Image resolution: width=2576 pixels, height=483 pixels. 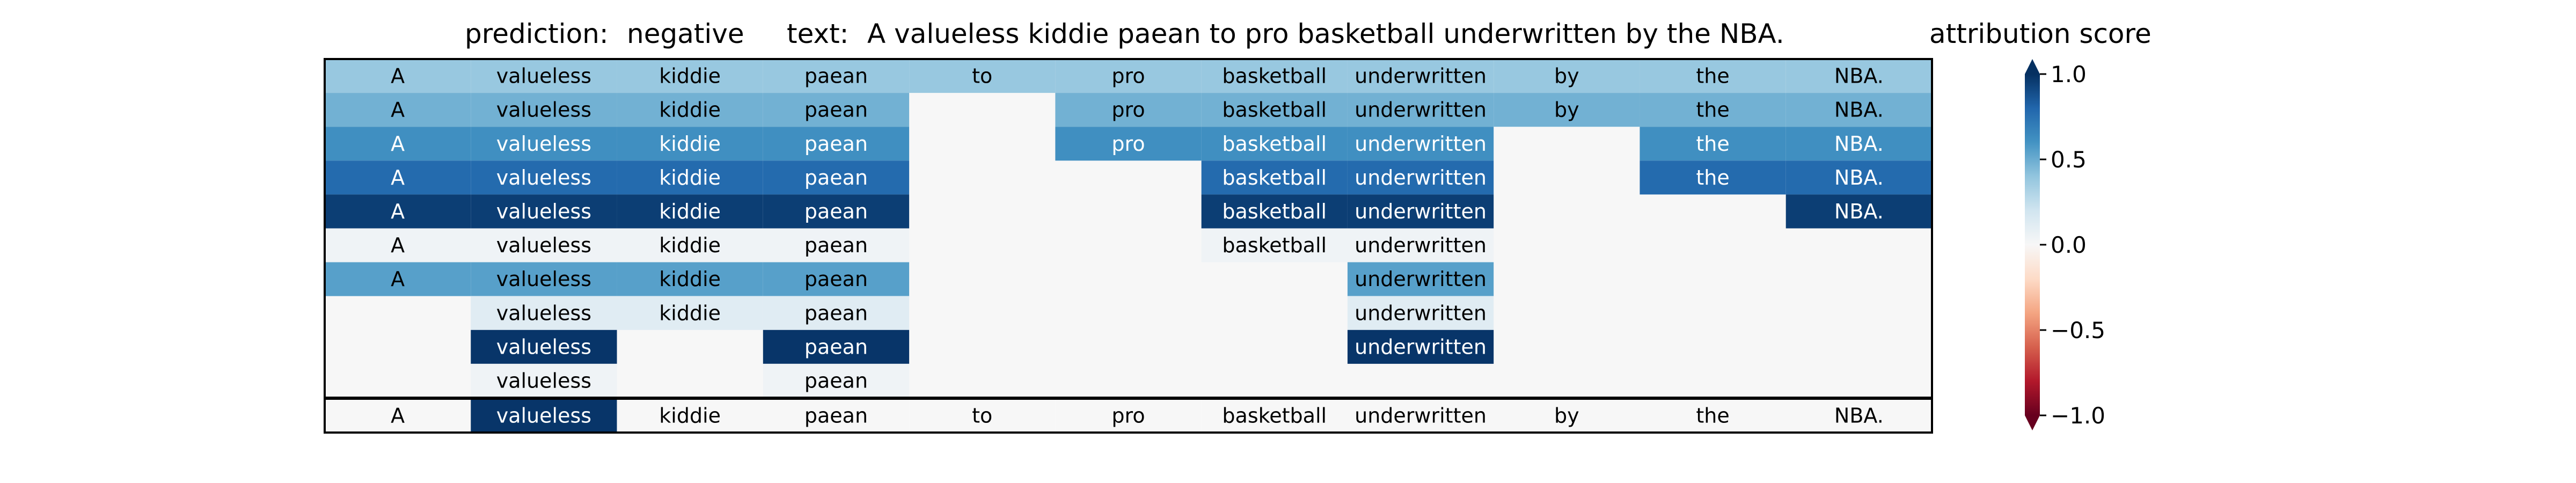 I want to click on summary-token-label: to, so click(x=982, y=416).